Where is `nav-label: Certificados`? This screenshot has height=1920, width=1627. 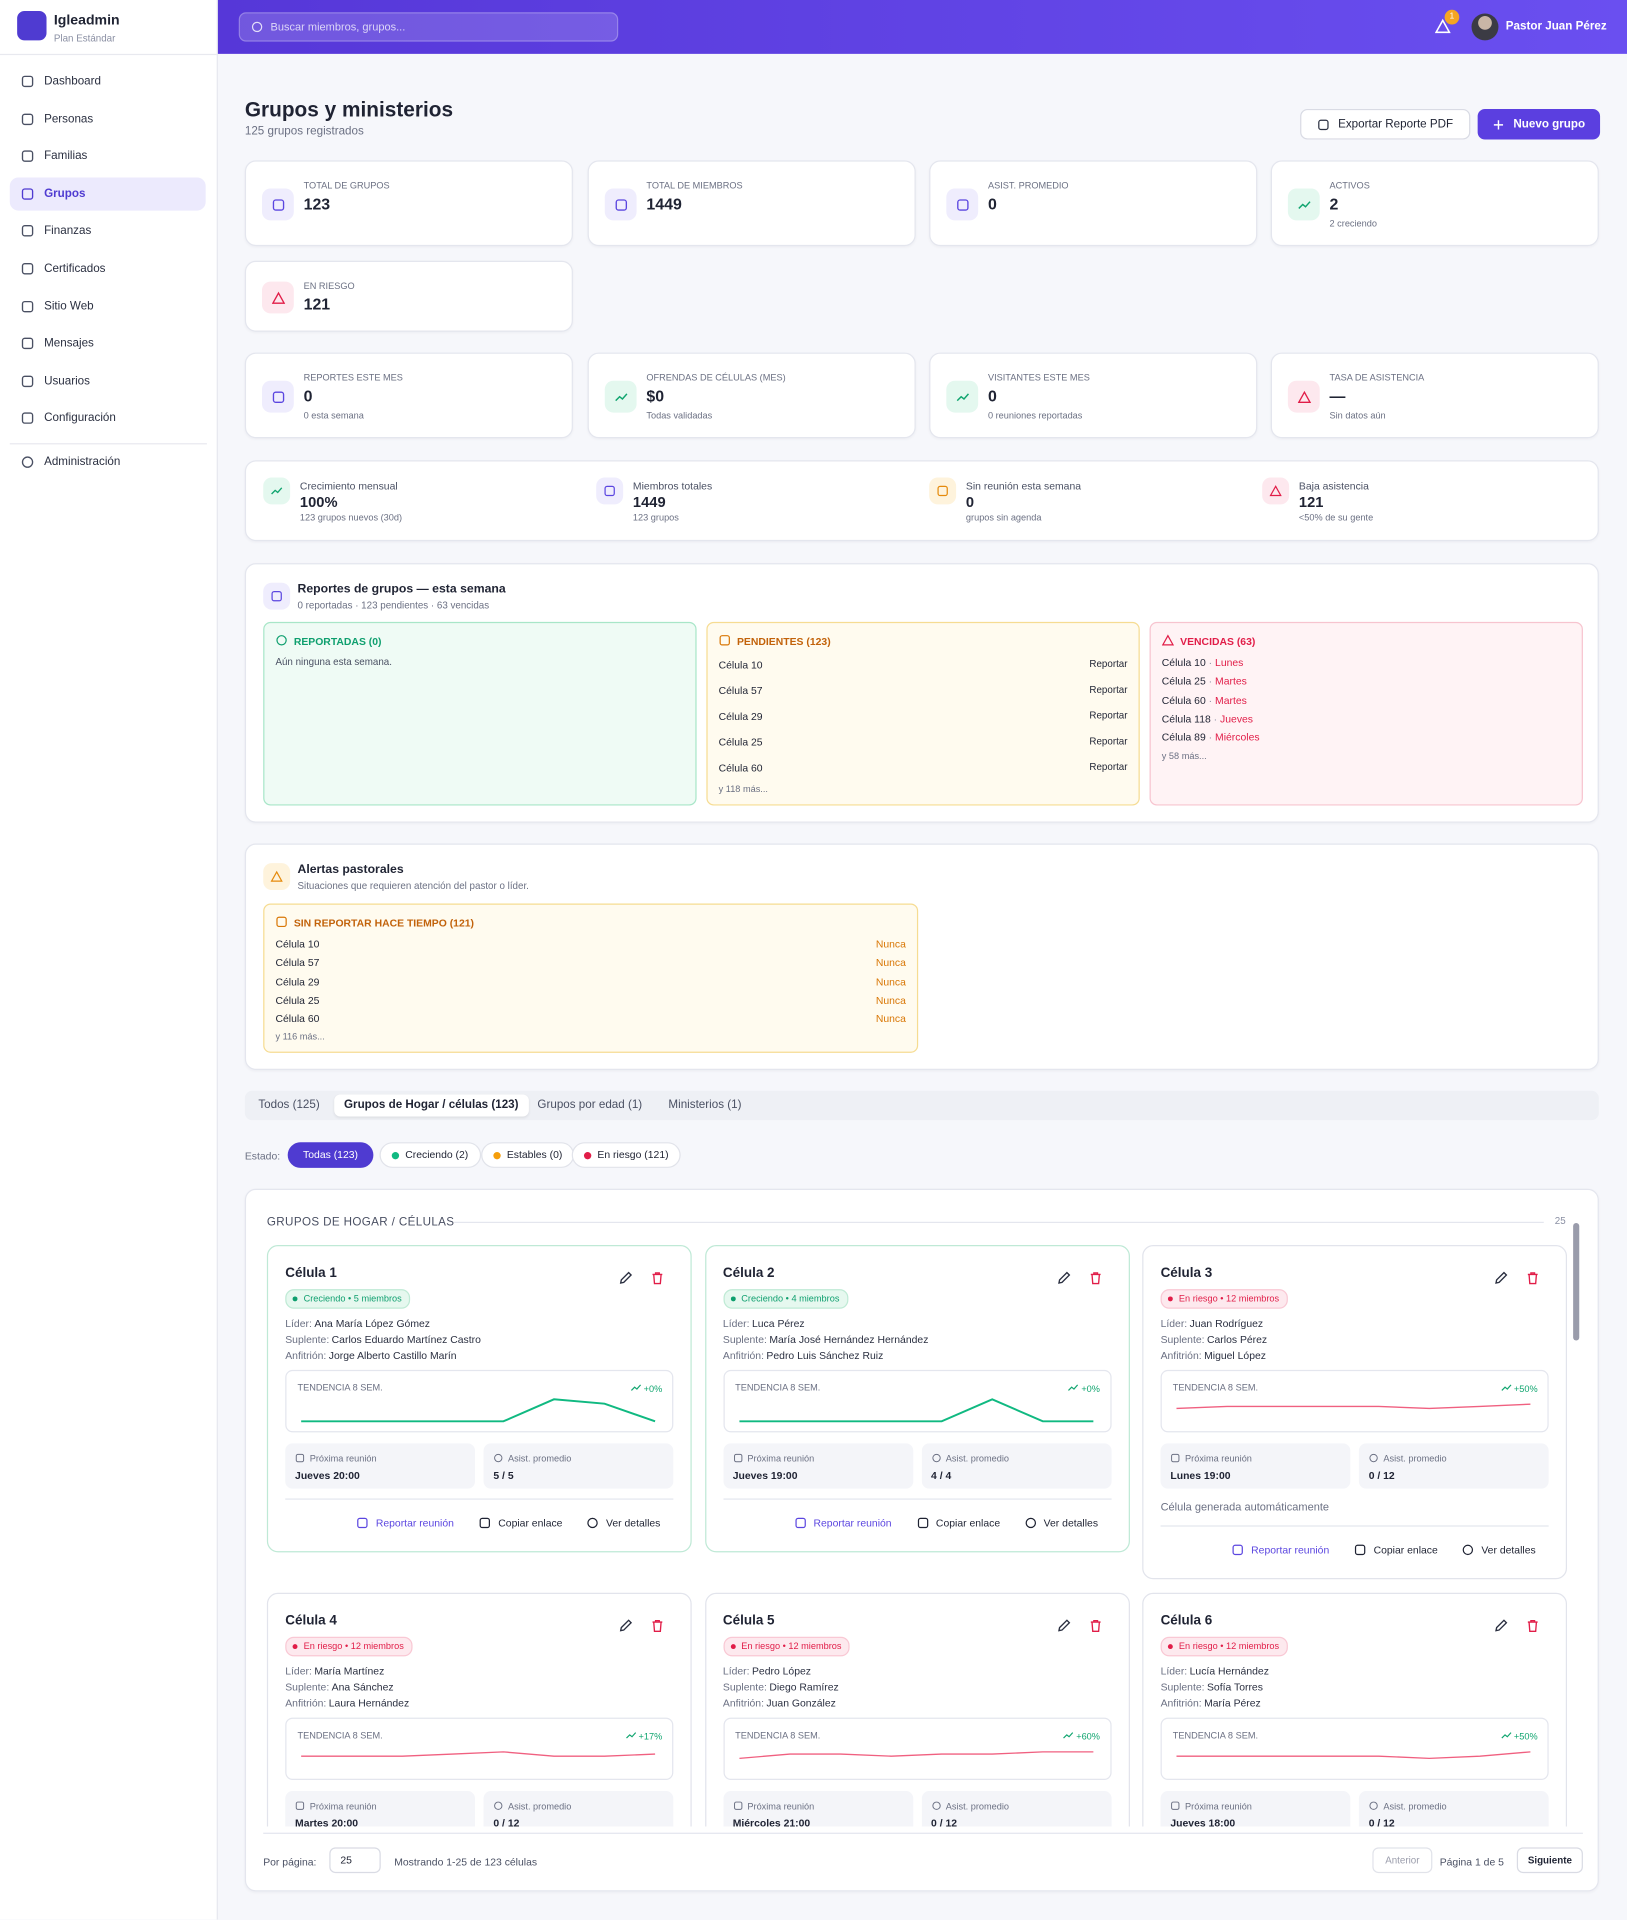 nav-label: Certificados is located at coordinates (75, 268).